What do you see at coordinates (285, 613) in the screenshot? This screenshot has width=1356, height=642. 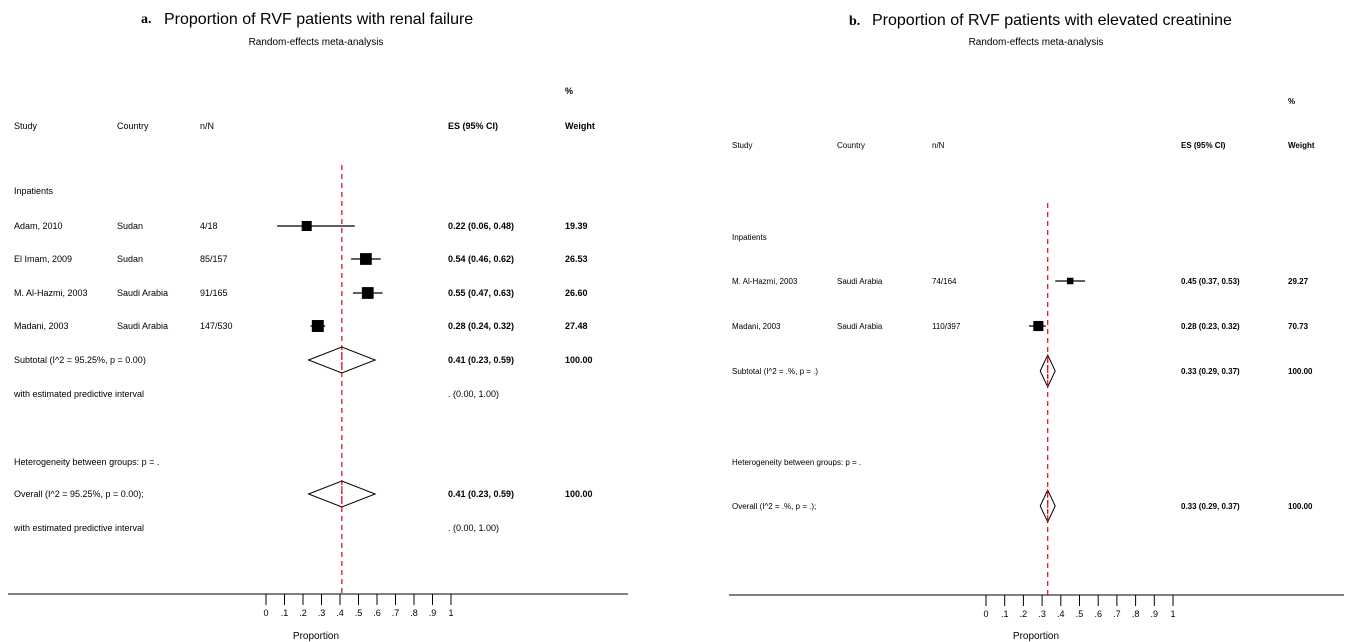 I see `x-tick-label: .1` at bounding box center [285, 613].